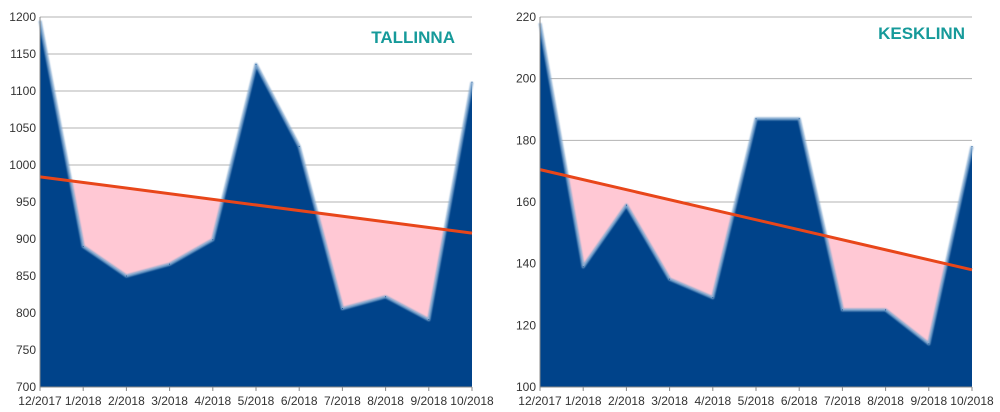 The image size is (1000, 412). What do you see at coordinates (526, 140) in the screenshot?
I see `y-tick-label: 180` at bounding box center [526, 140].